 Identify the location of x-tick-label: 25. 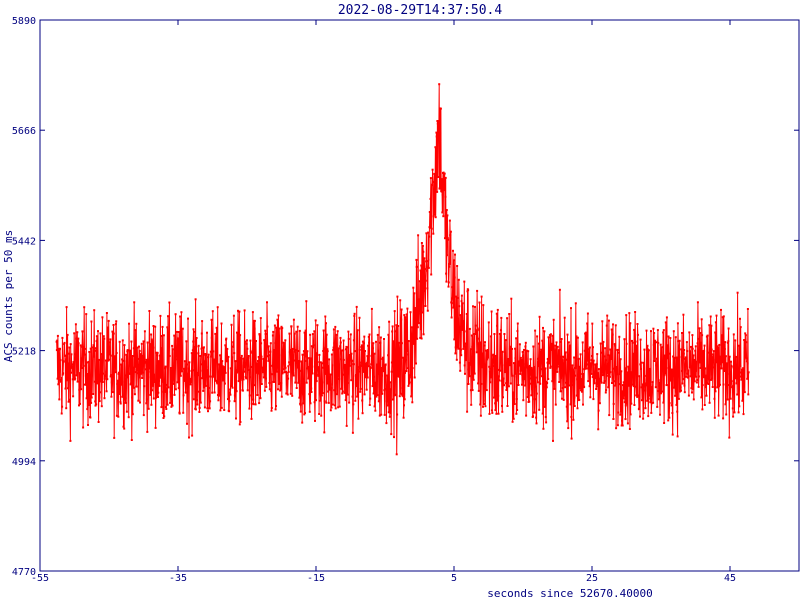
(592, 578).